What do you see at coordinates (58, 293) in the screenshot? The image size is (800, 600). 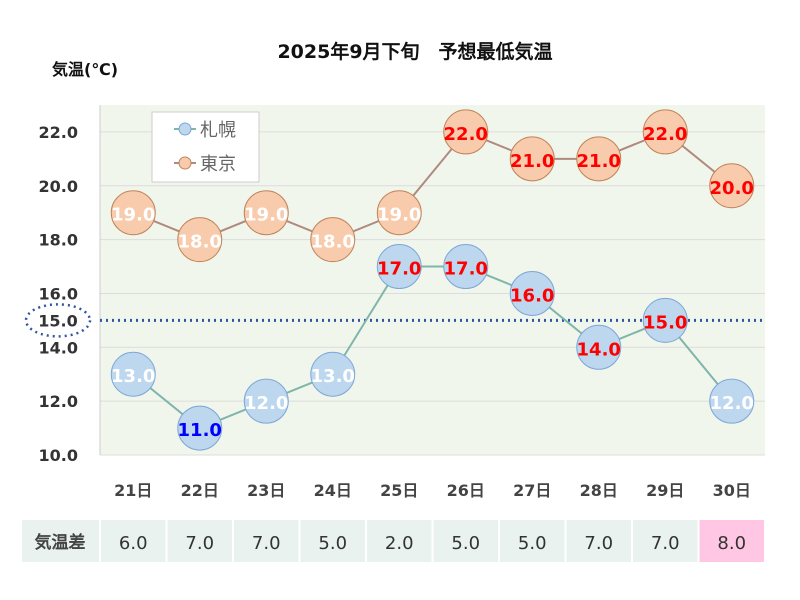 I see `y-tick-label: 16.0` at bounding box center [58, 293].